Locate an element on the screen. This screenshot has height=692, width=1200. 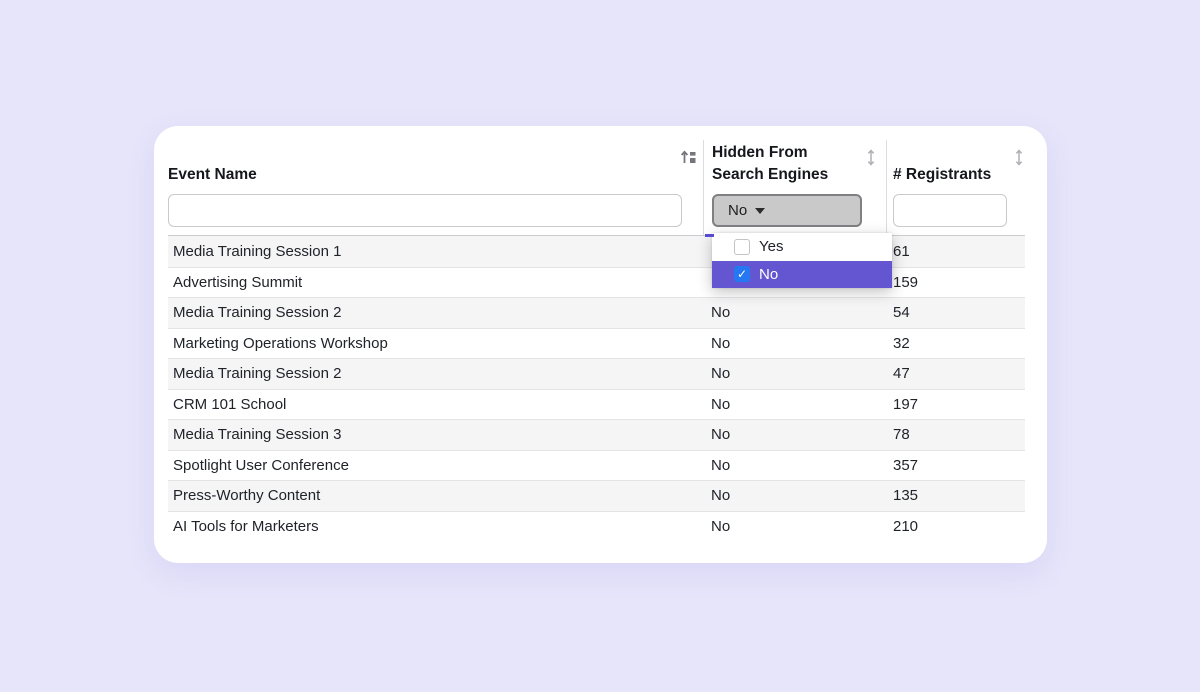
event-name-cell: Press-Worthy Content is located at coordinates (247, 496).